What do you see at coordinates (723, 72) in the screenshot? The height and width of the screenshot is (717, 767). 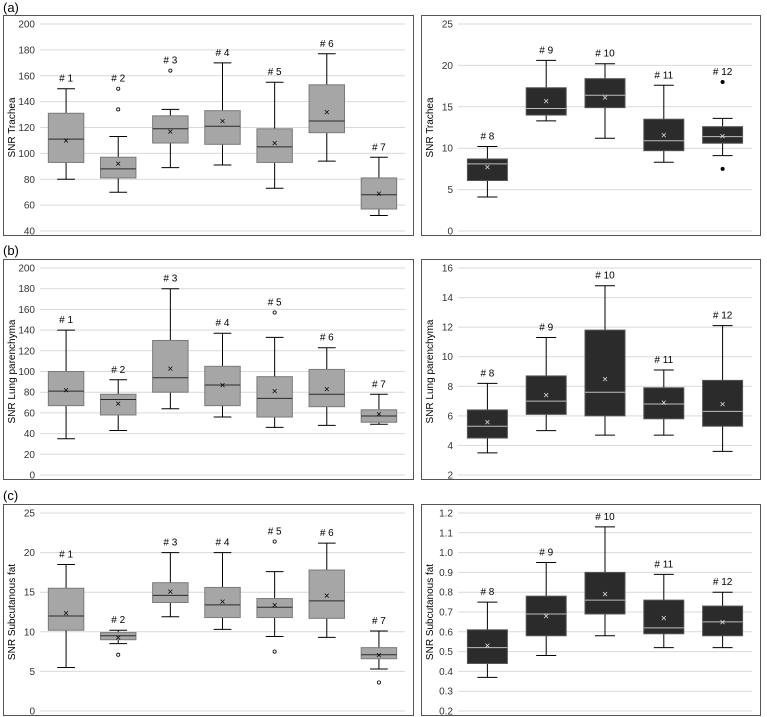 I see `group-label: # 12` at bounding box center [723, 72].